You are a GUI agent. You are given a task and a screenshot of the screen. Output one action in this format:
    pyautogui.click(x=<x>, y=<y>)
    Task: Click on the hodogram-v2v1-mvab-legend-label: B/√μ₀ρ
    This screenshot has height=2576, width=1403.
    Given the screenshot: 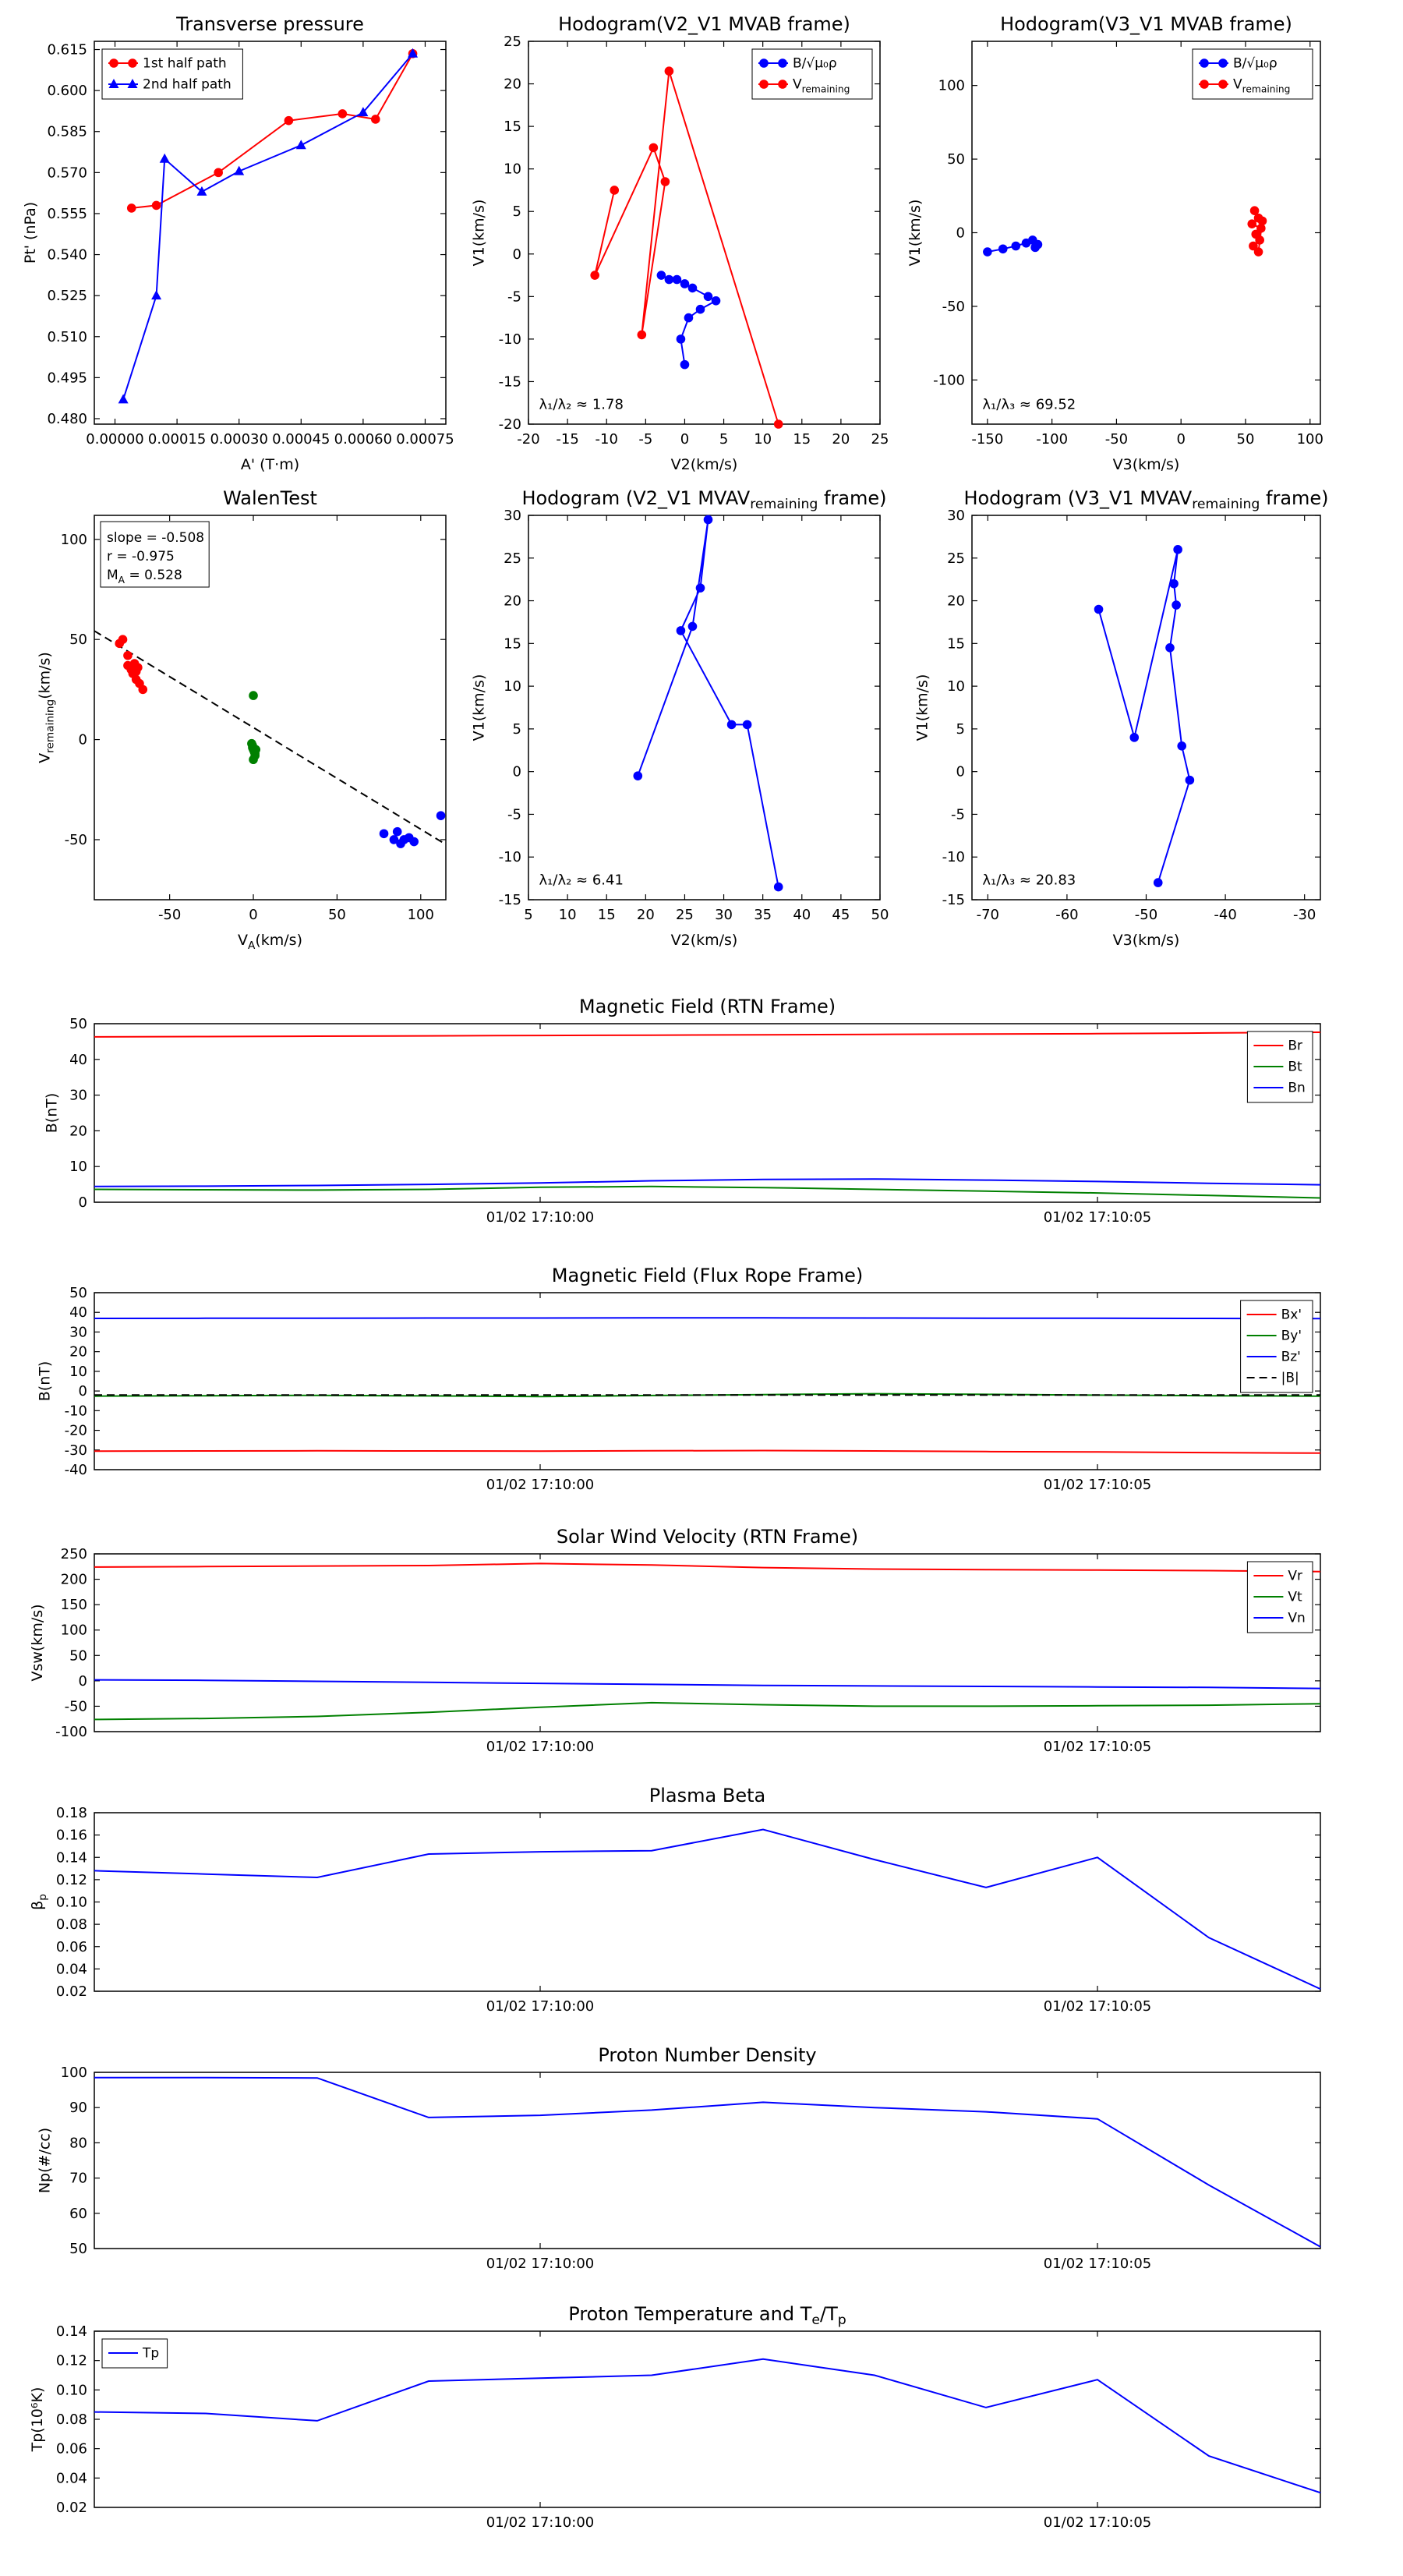 What is the action you would take?
    pyautogui.click(x=815, y=64)
    